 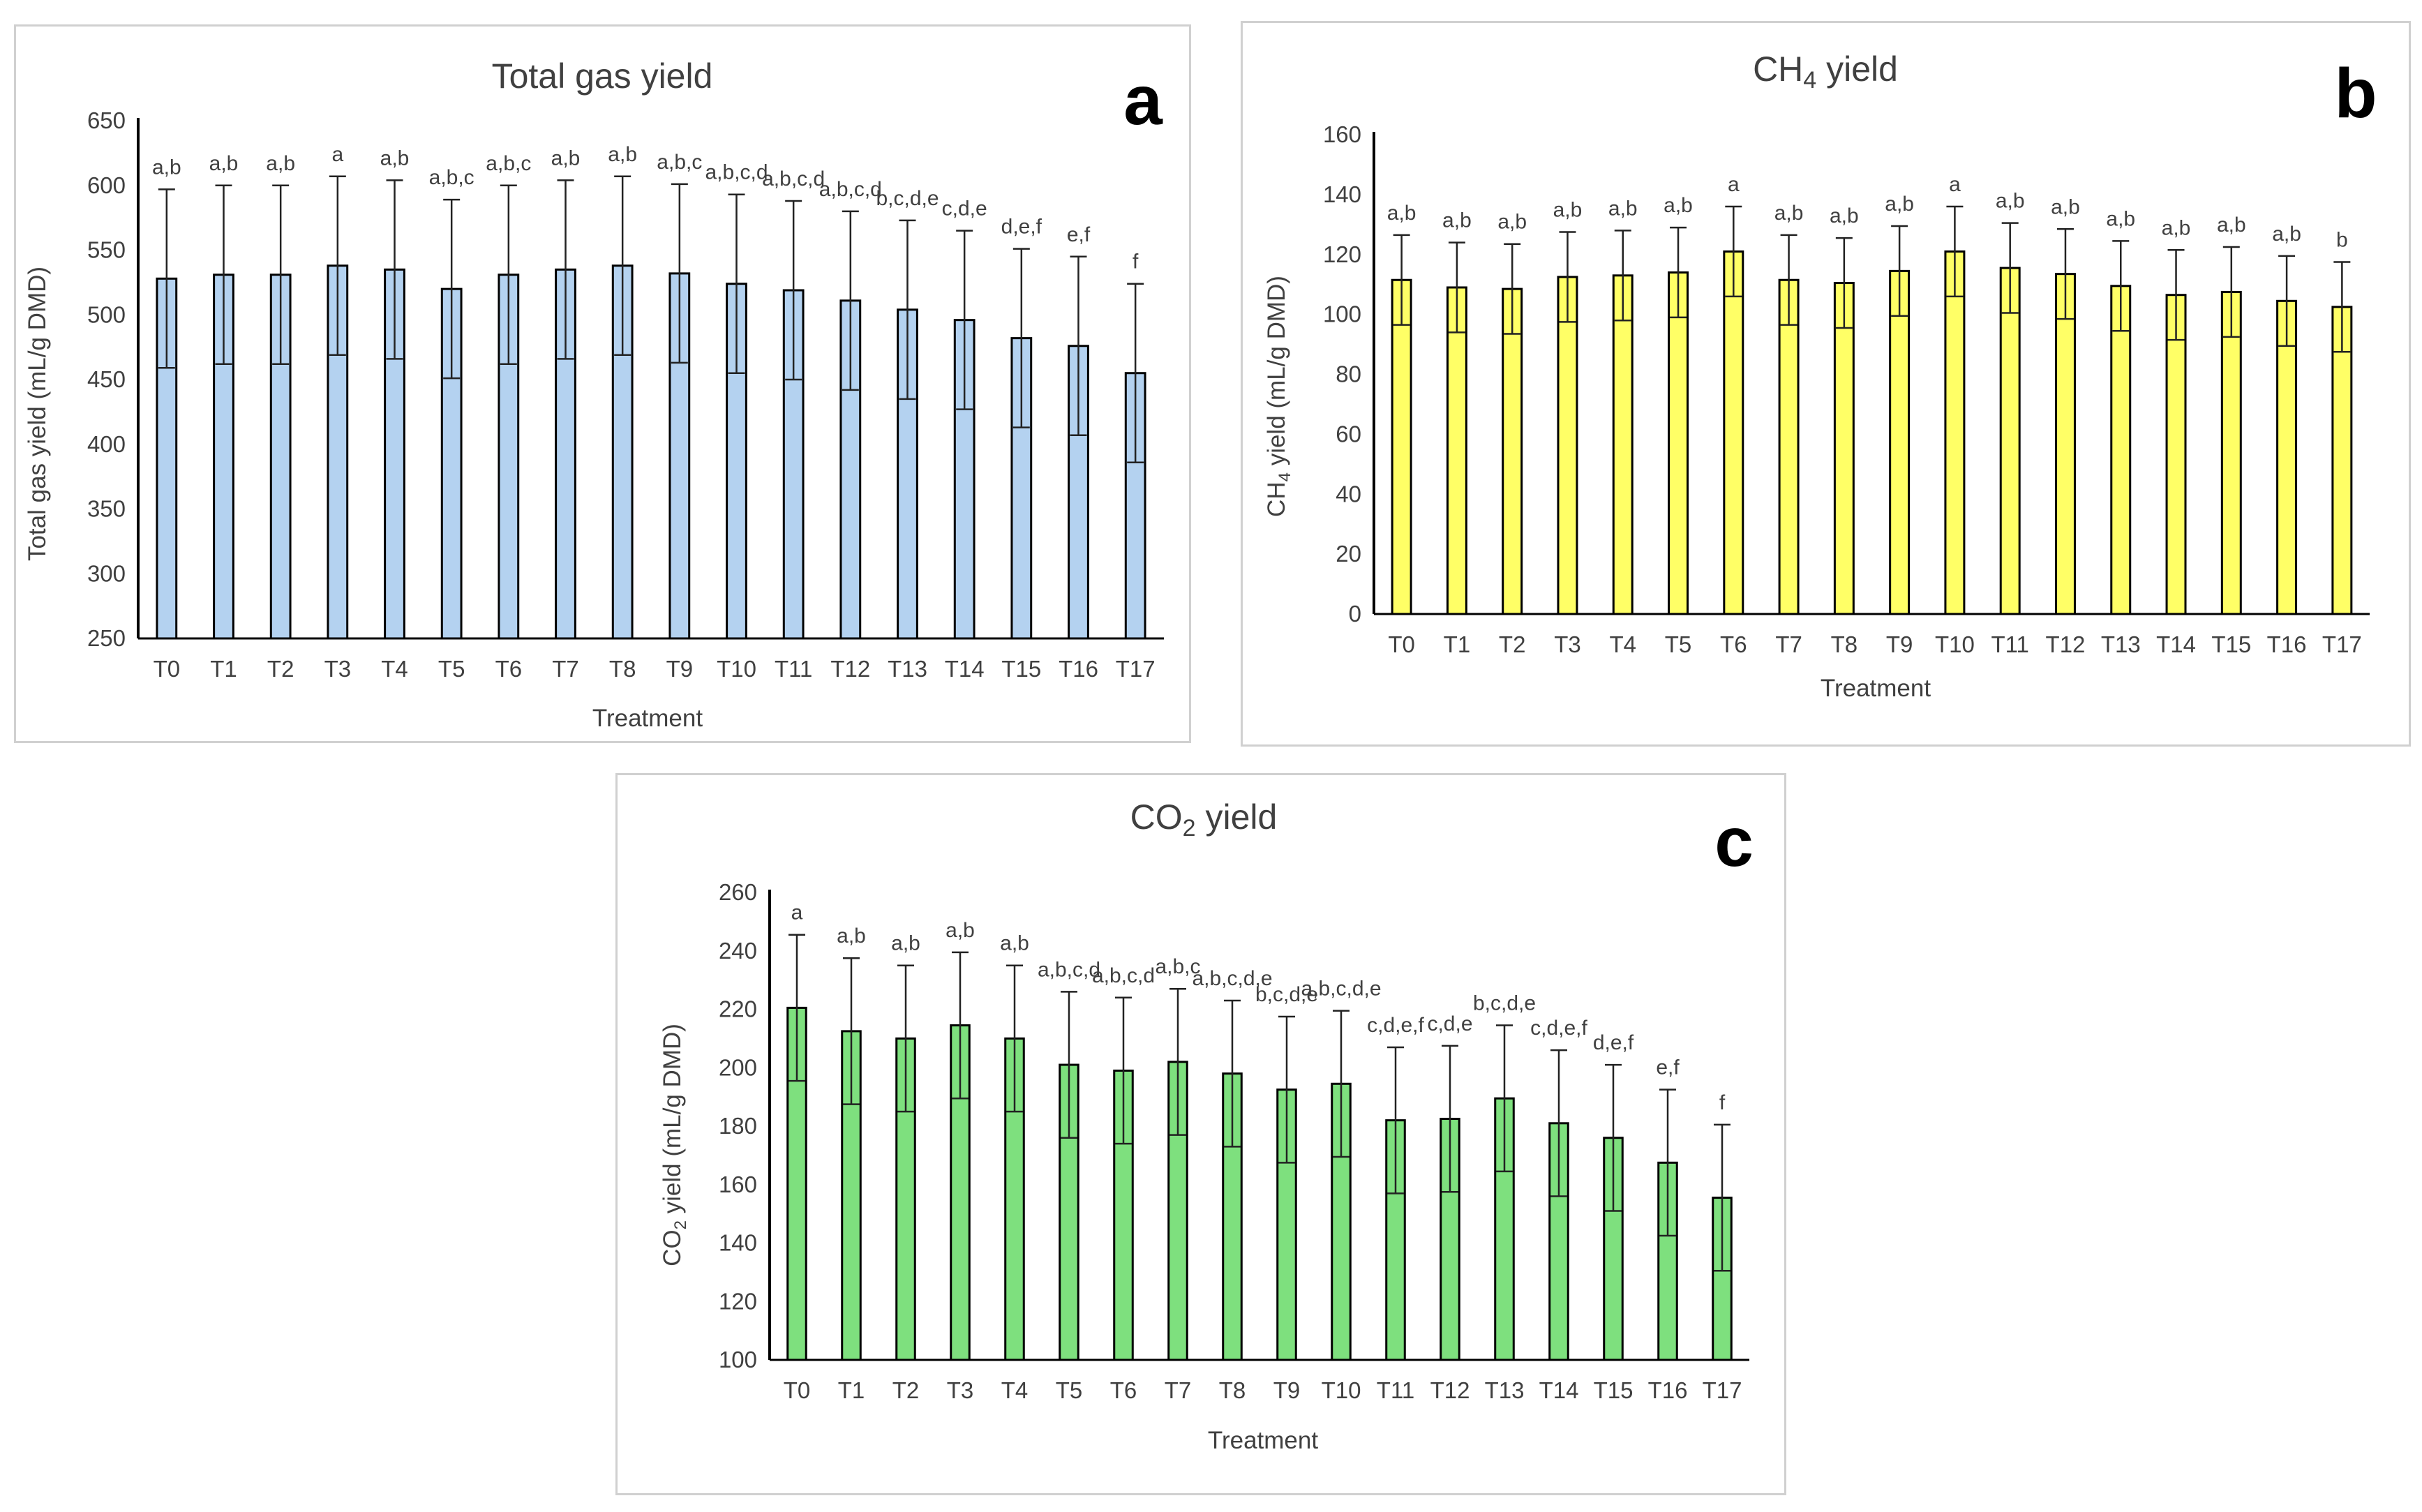 I want to click on x-tick-label: T6, so click(x=1123, y=1390).